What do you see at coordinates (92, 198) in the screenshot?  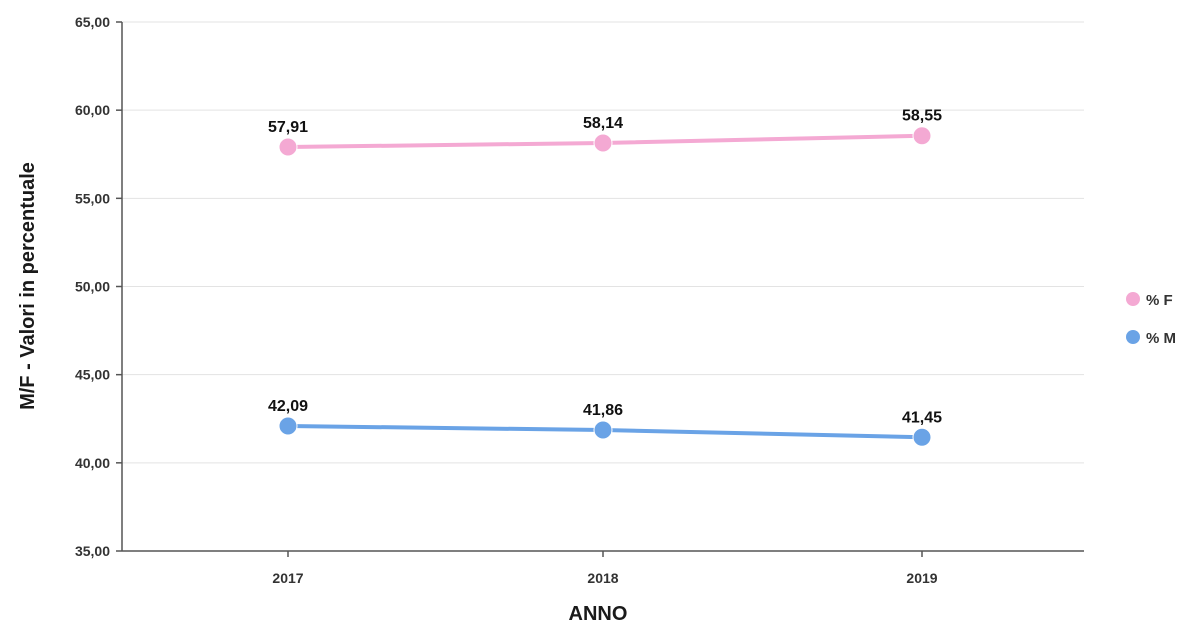 I see `y-tick-label: 55,00` at bounding box center [92, 198].